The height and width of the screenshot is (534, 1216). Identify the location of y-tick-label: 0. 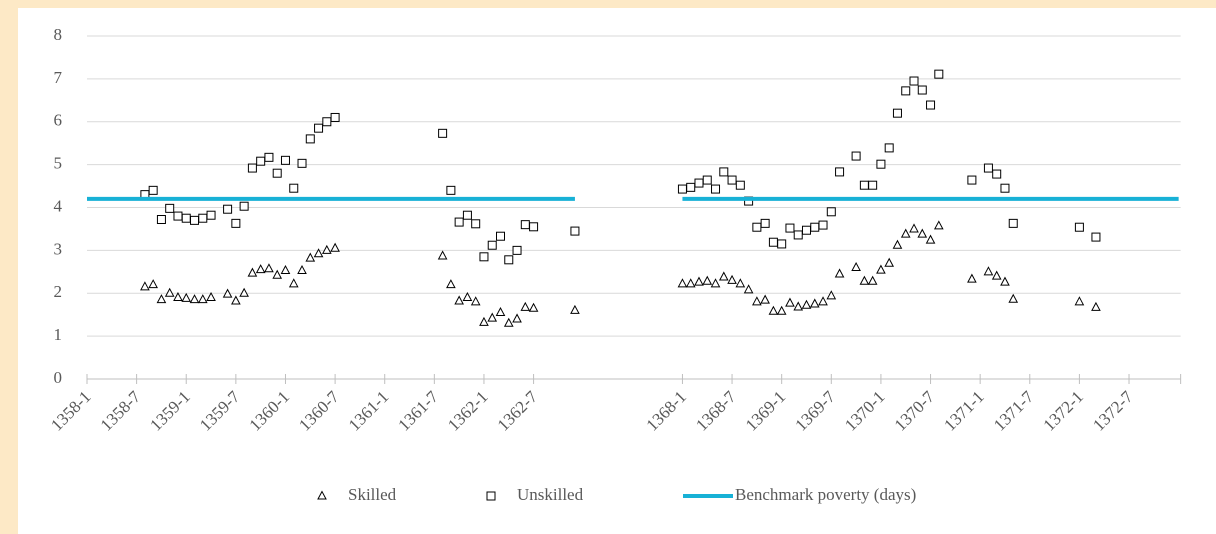
(58, 377).